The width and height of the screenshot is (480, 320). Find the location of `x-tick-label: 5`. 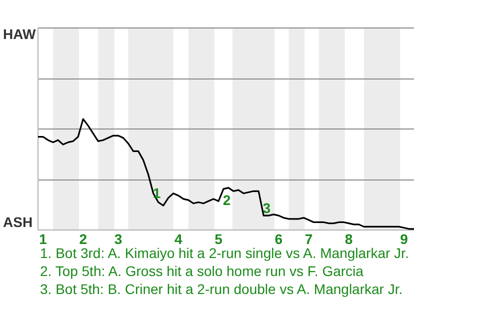

x-tick-label: 5 is located at coordinates (218, 239).